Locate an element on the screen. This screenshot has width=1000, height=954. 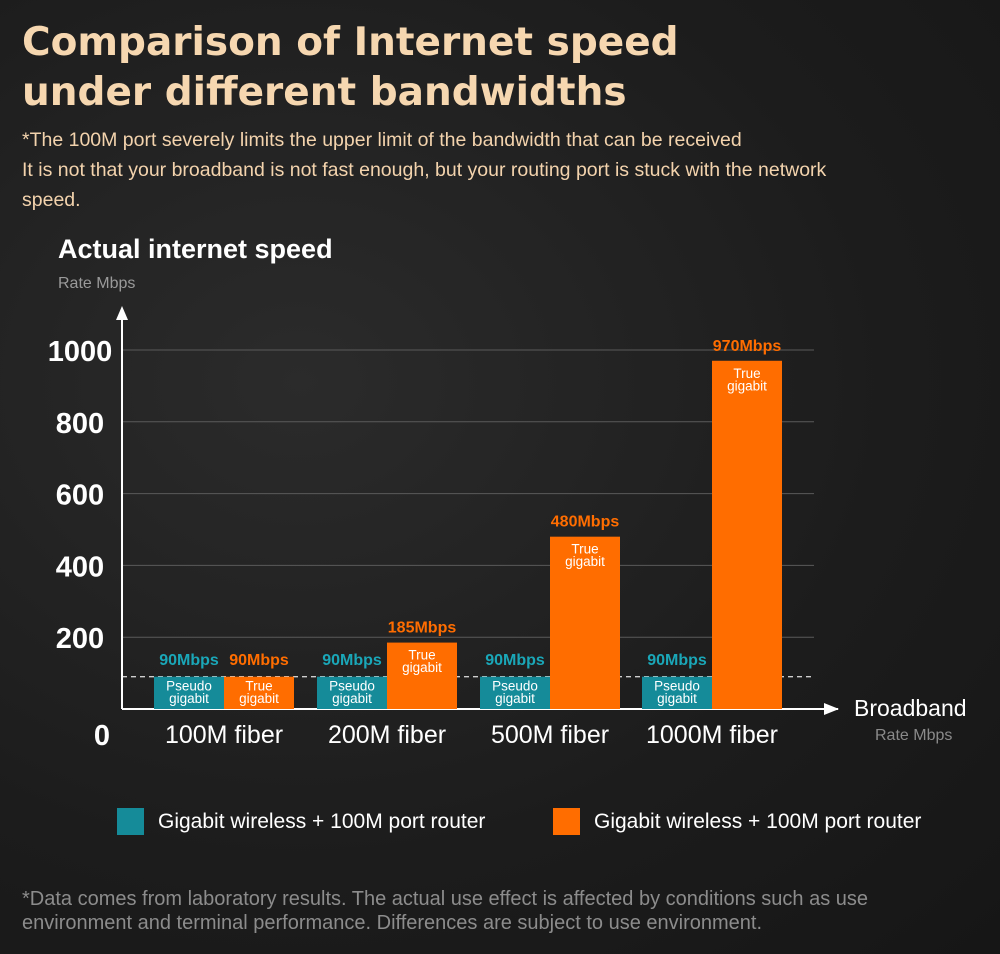
data-label: 970Mbps is located at coordinates (747, 346).